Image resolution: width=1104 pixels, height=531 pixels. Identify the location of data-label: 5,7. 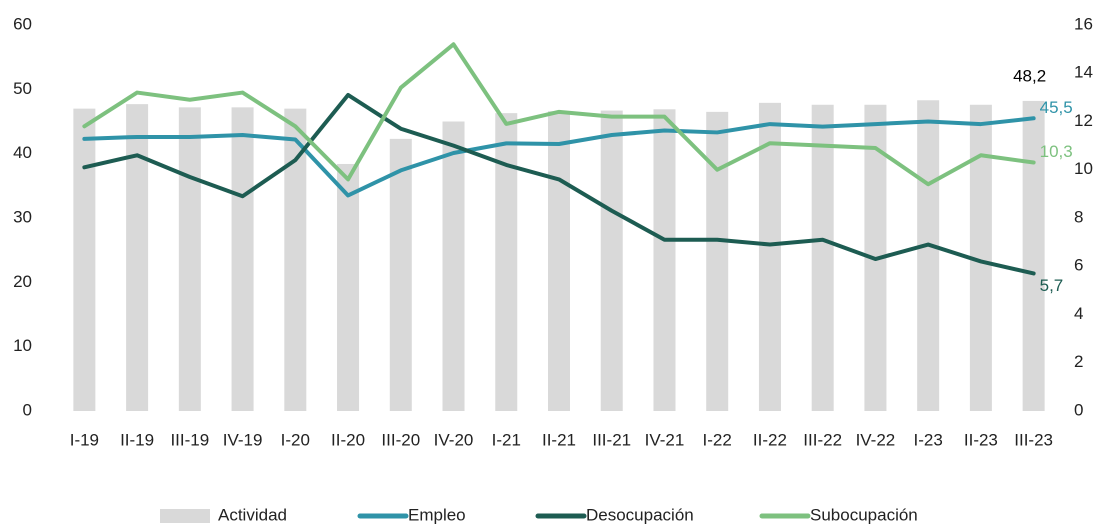
(1052, 285).